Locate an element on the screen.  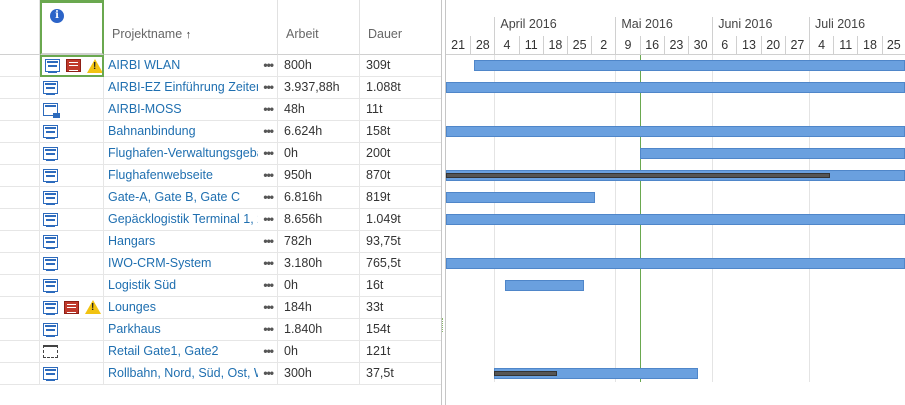
column-header-dauer: Dauer is located at coordinates (400, 27).